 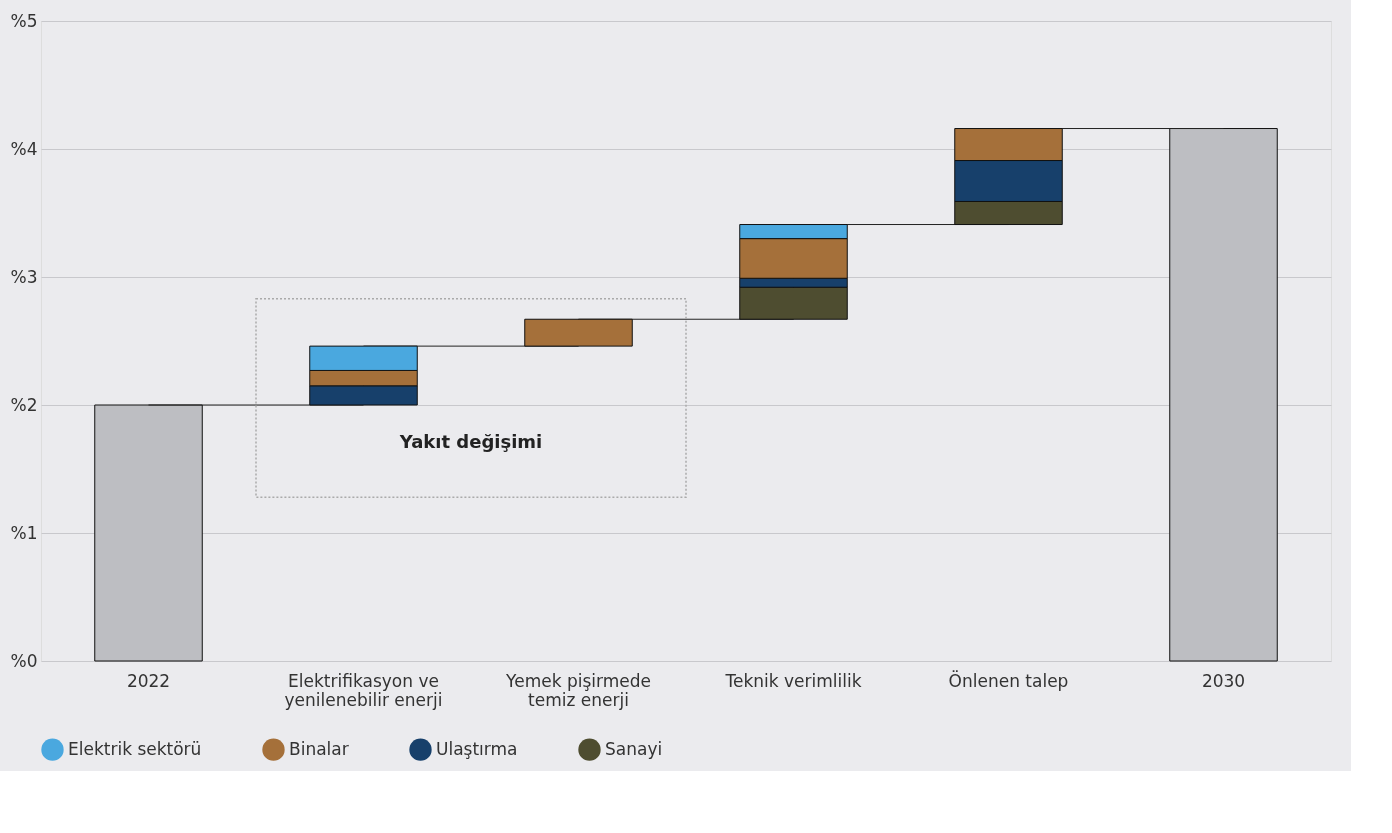 I want to click on y-tick-label: %3, so click(x=24, y=276).